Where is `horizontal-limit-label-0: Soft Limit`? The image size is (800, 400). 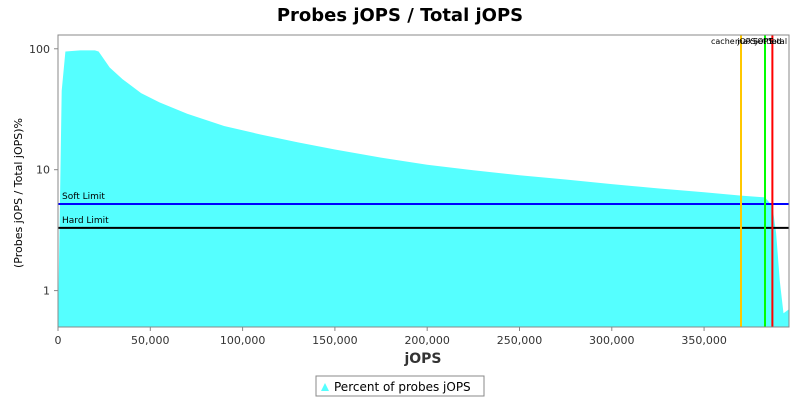
horizontal-limit-label-0: Soft Limit is located at coordinates (83, 197).